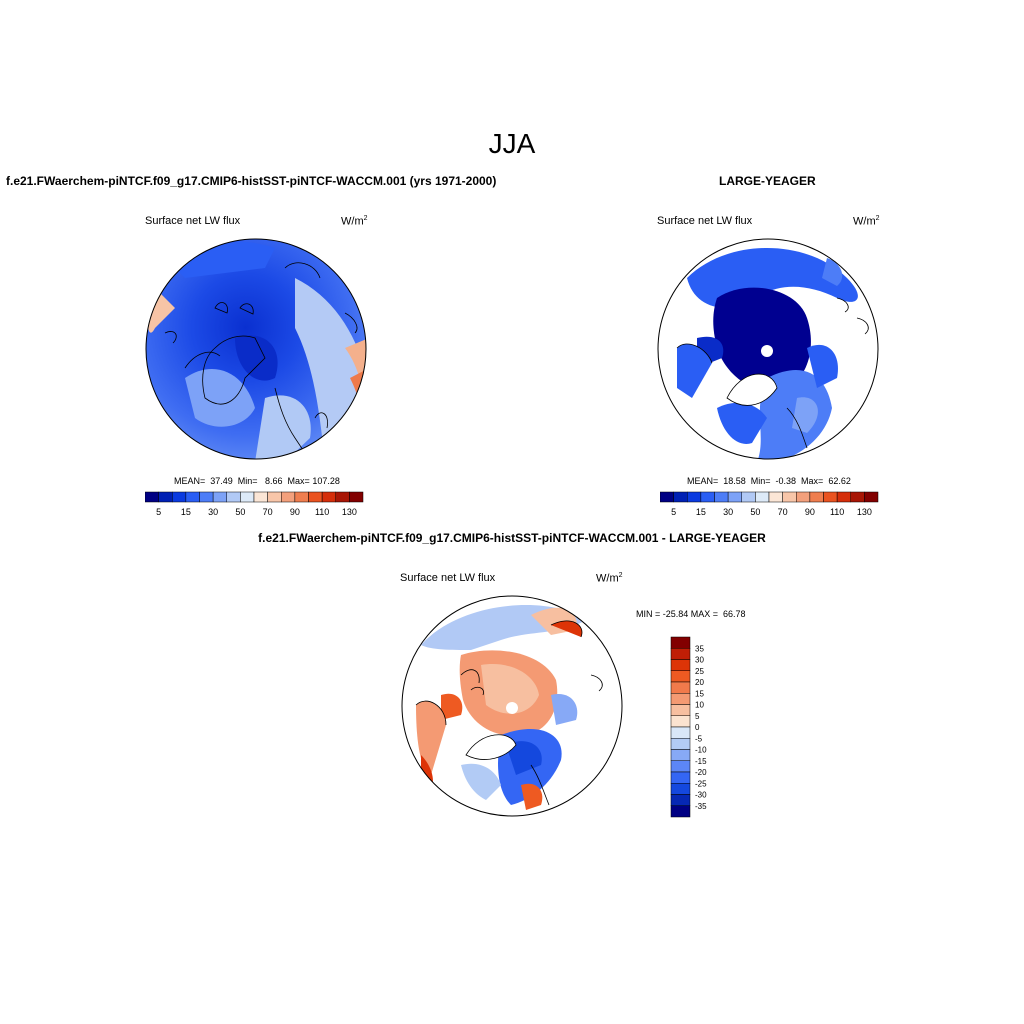  What do you see at coordinates (769, 504) in the screenshot?
I see `panel2-colorbar: 5 15 30 50 70 90 110 130` at bounding box center [769, 504].